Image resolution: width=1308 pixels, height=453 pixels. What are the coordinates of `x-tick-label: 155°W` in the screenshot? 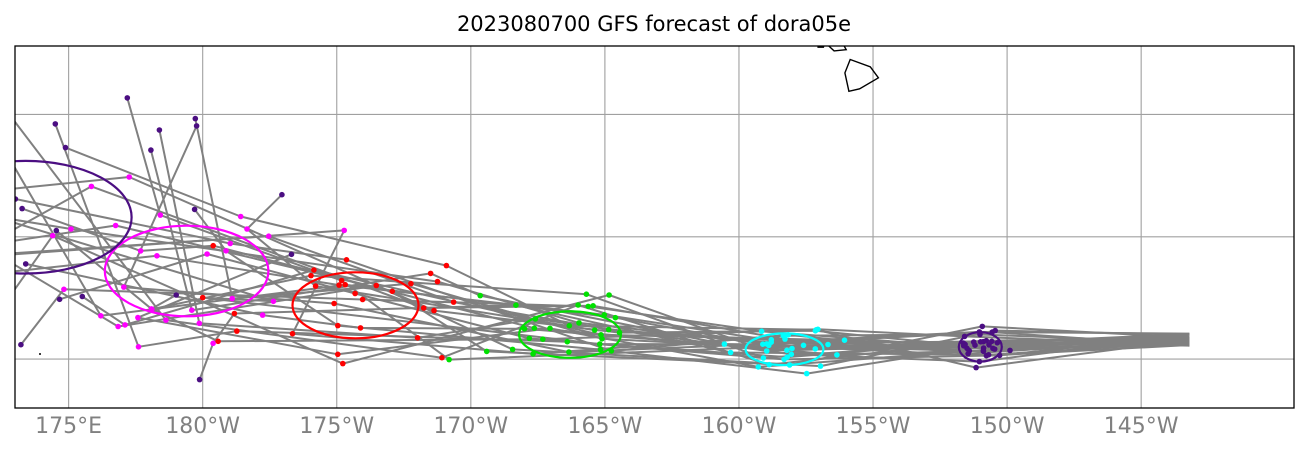 It's located at (873, 426).